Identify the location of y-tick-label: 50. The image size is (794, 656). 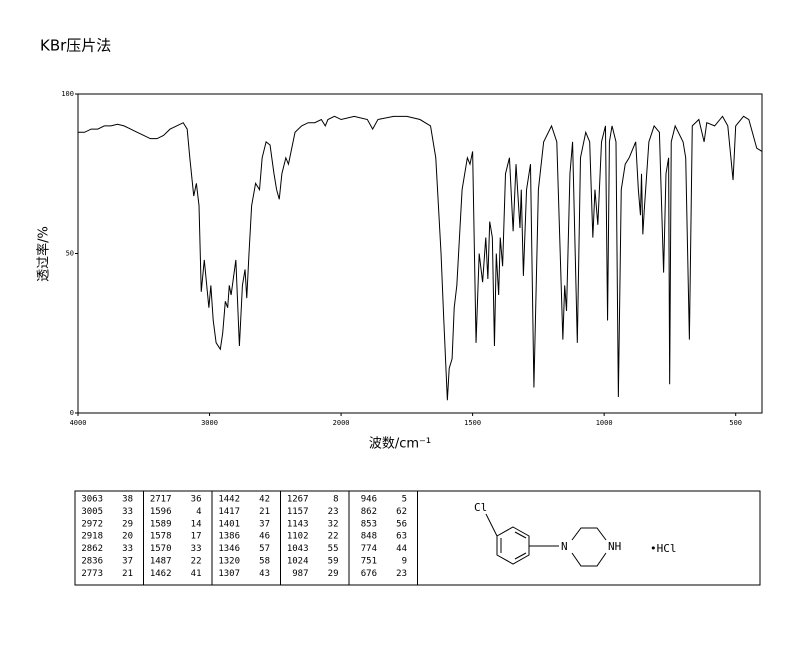
(70, 254).